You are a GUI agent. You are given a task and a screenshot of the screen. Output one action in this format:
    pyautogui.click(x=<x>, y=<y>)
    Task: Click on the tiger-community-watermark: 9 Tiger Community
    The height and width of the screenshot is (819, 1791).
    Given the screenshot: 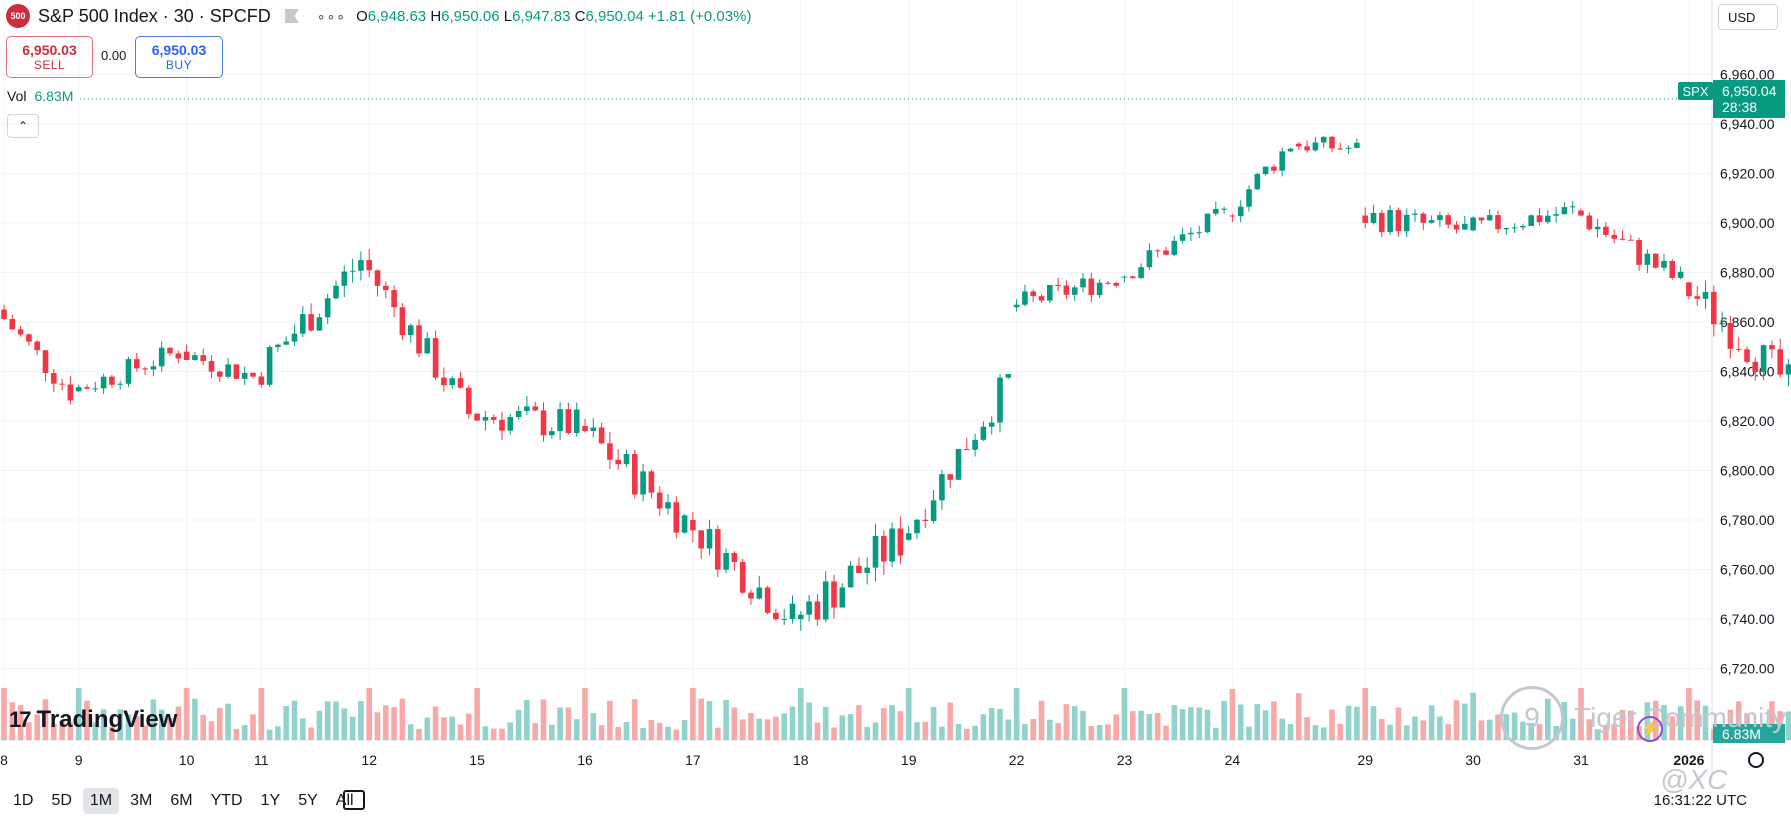 What is the action you would take?
    pyautogui.click(x=1643, y=718)
    